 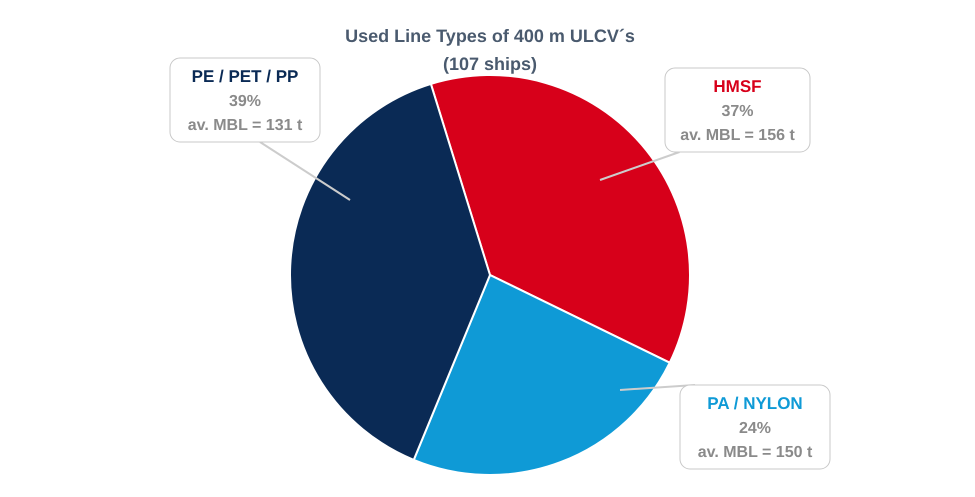 What do you see at coordinates (245, 101) in the screenshot?
I see `data-label: 39%` at bounding box center [245, 101].